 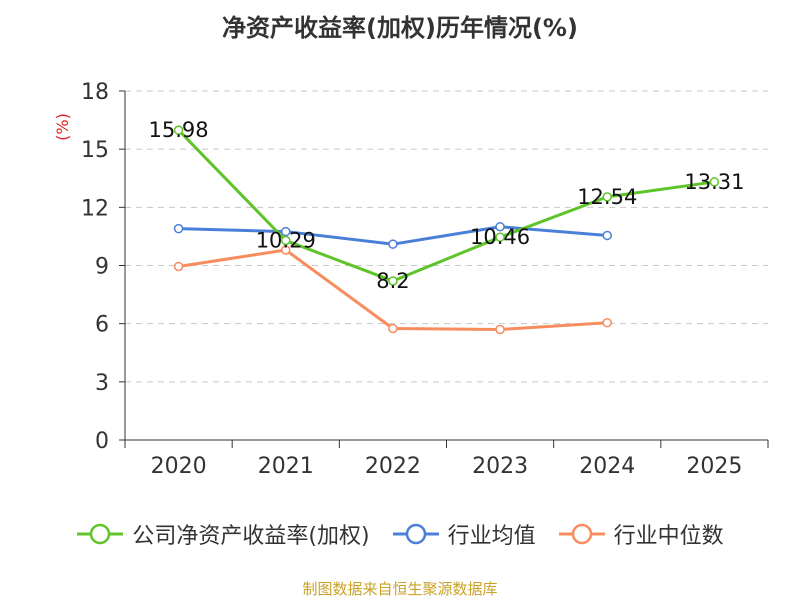 I want to click on y-tick-label: 3, so click(x=102, y=383).